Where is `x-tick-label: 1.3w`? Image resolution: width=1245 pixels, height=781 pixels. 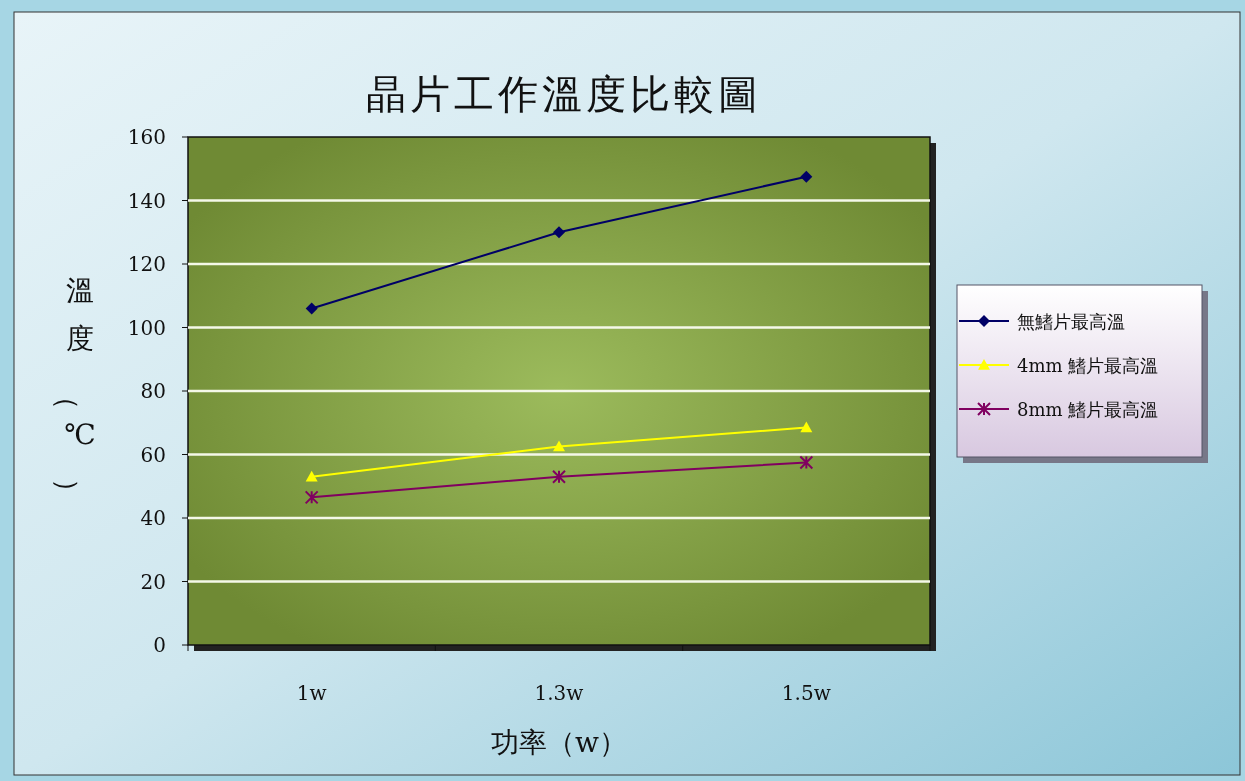 x-tick-label: 1.3w is located at coordinates (559, 693).